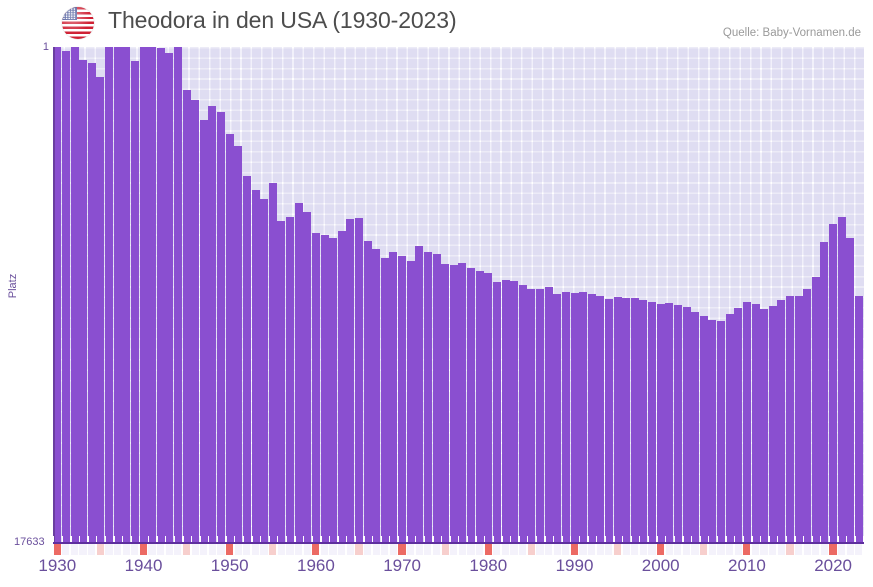 Image resolution: width=873 pixels, height=587 pixels. What do you see at coordinates (451, 569) in the screenshot?
I see `x-axis-labels: 1930 1940 1950 1960 1970 1980 1990 2000 2010 2020` at bounding box center [451, 569].